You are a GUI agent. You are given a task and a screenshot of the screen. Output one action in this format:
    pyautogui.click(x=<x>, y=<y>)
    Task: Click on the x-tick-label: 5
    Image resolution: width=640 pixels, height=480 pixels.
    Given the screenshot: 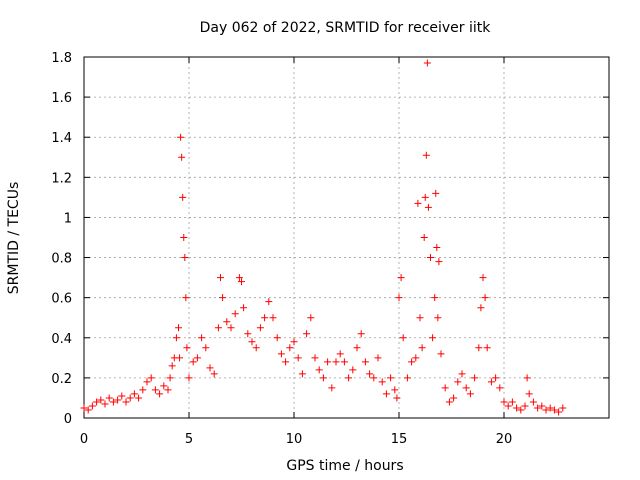 What is the action you would take?
    pyautogui.click(x=189, y=439)
    